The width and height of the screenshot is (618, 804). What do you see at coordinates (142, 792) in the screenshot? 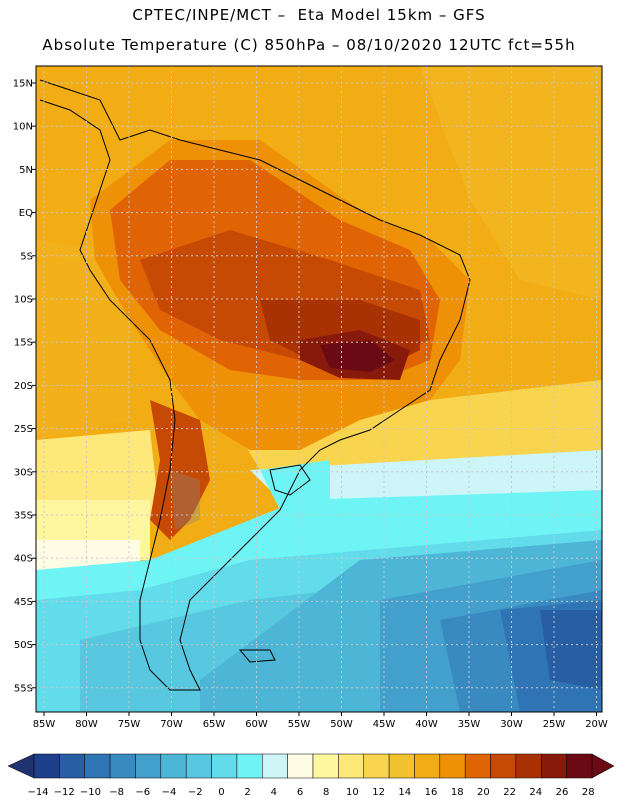
I see `colorbar-tick-label: −6` at bounding box center [142, 792].